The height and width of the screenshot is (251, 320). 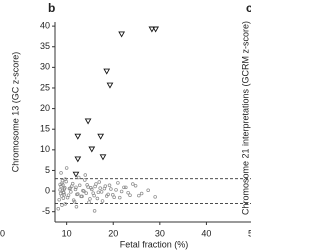 What do you see at coordinates (45, 67) in the screenshot?
I see `y-tick-label: 30` at bounding box center [45, 67].